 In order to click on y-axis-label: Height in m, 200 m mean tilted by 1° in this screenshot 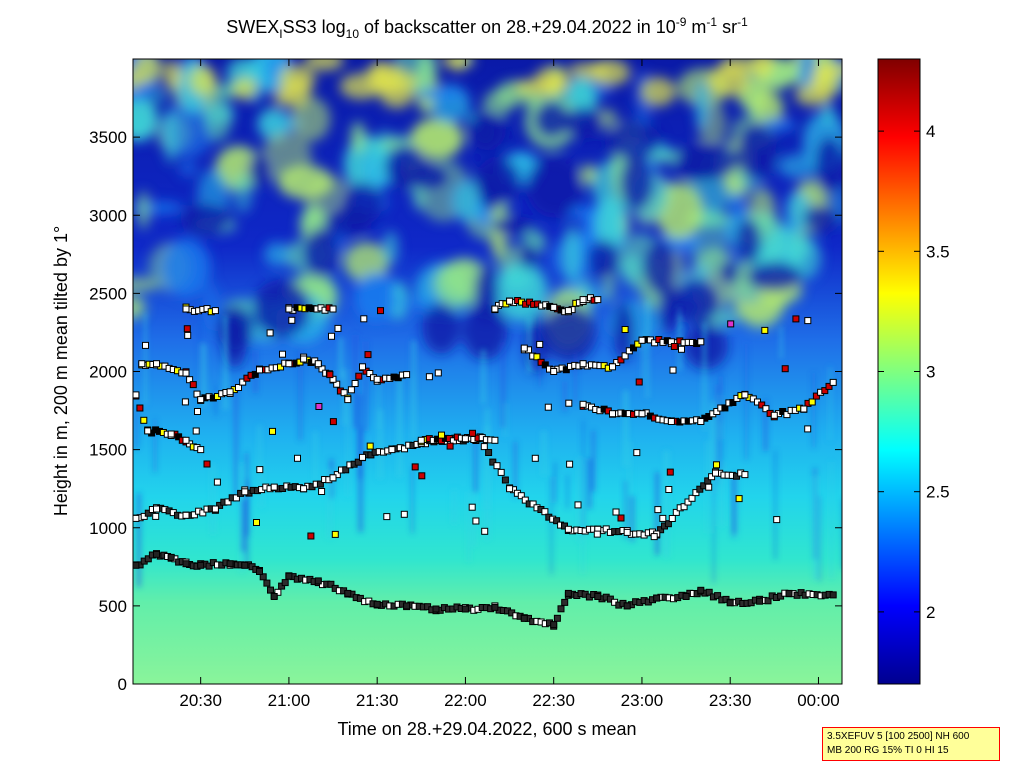, I will do `click(61, 371)`.